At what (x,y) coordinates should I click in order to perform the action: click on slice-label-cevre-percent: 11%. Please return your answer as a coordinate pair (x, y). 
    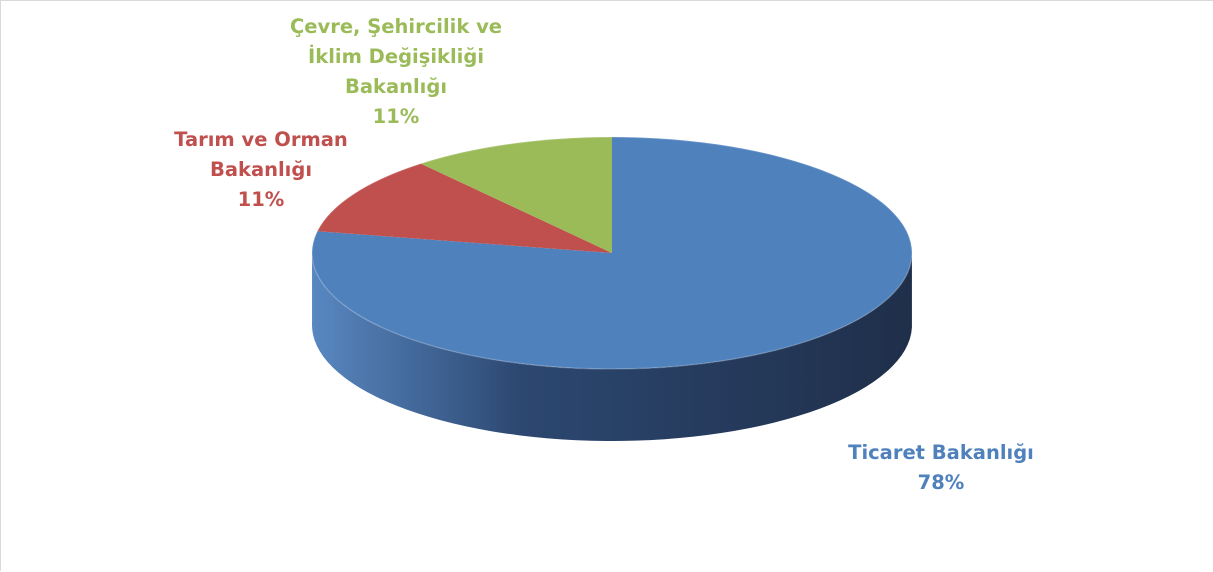
    Looking at the image, I should click on (396, 117).